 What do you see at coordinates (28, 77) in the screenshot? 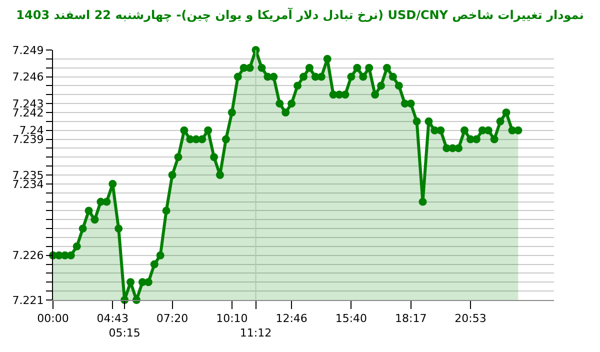
I see `y-tick-label: 7.246` at bounding box center [28, 77].